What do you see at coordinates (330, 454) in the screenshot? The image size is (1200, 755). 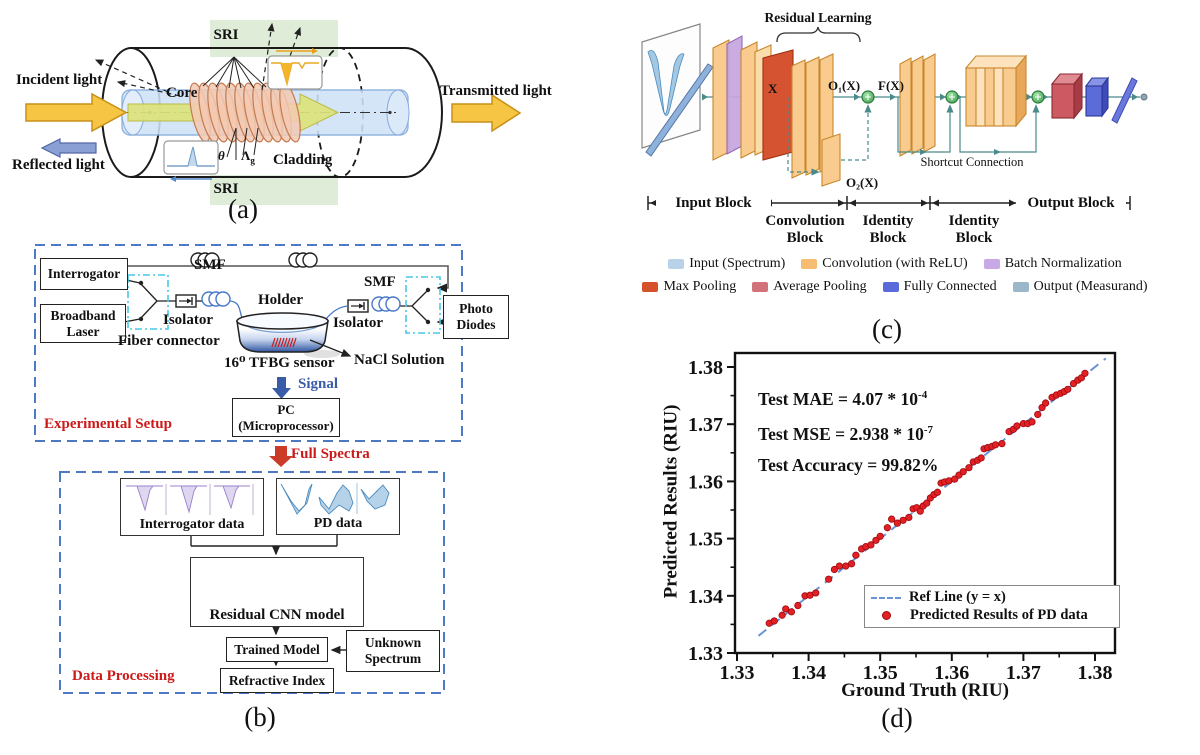 I see `full-spectra-label: Full Spectra` at bounding box center [330, 454].